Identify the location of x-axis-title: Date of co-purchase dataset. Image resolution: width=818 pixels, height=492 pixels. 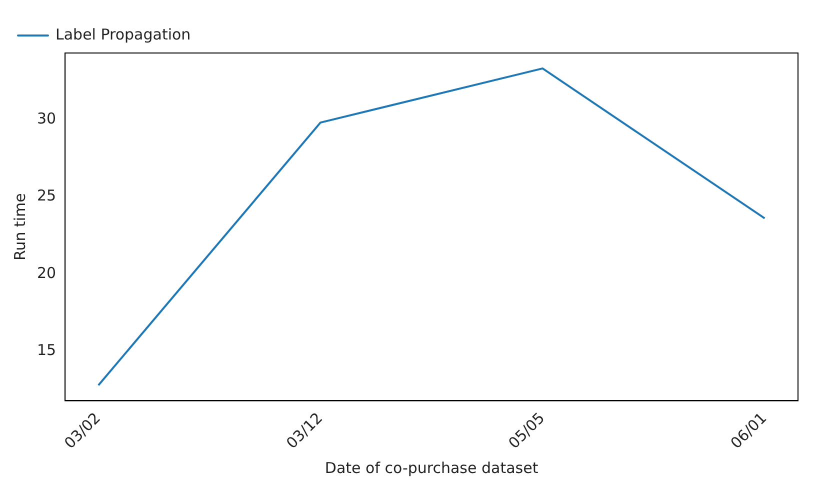
(431, 467).